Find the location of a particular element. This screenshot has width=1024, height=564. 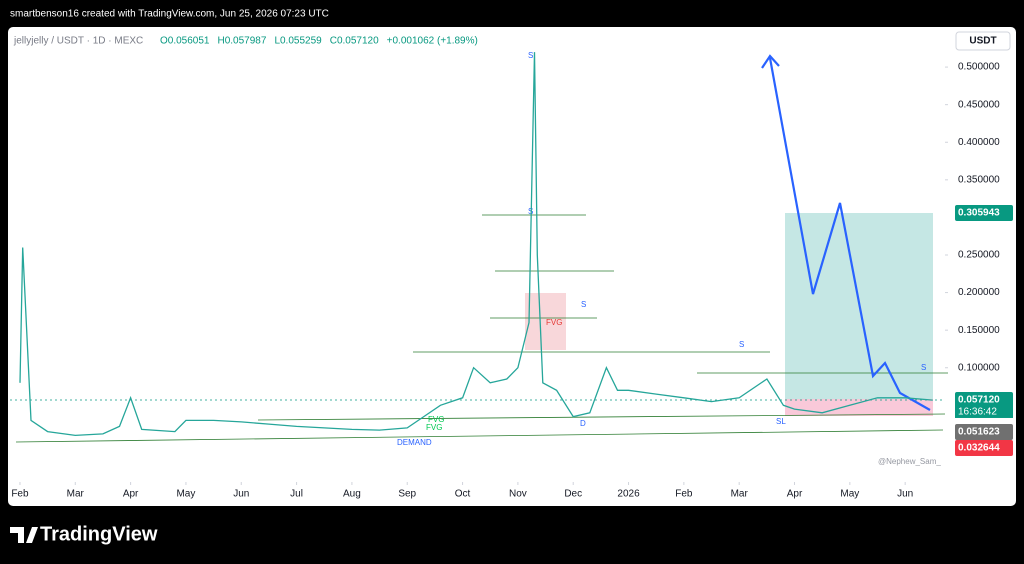

y-tick-label: 0.400000 is located at coordinates (979, 142).